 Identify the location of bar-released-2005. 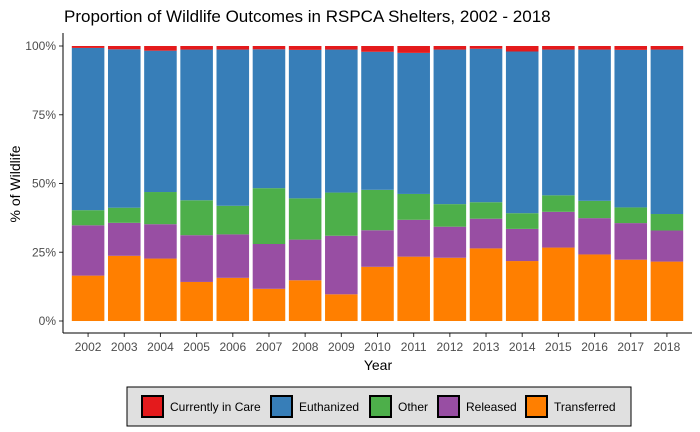
(196, 258).